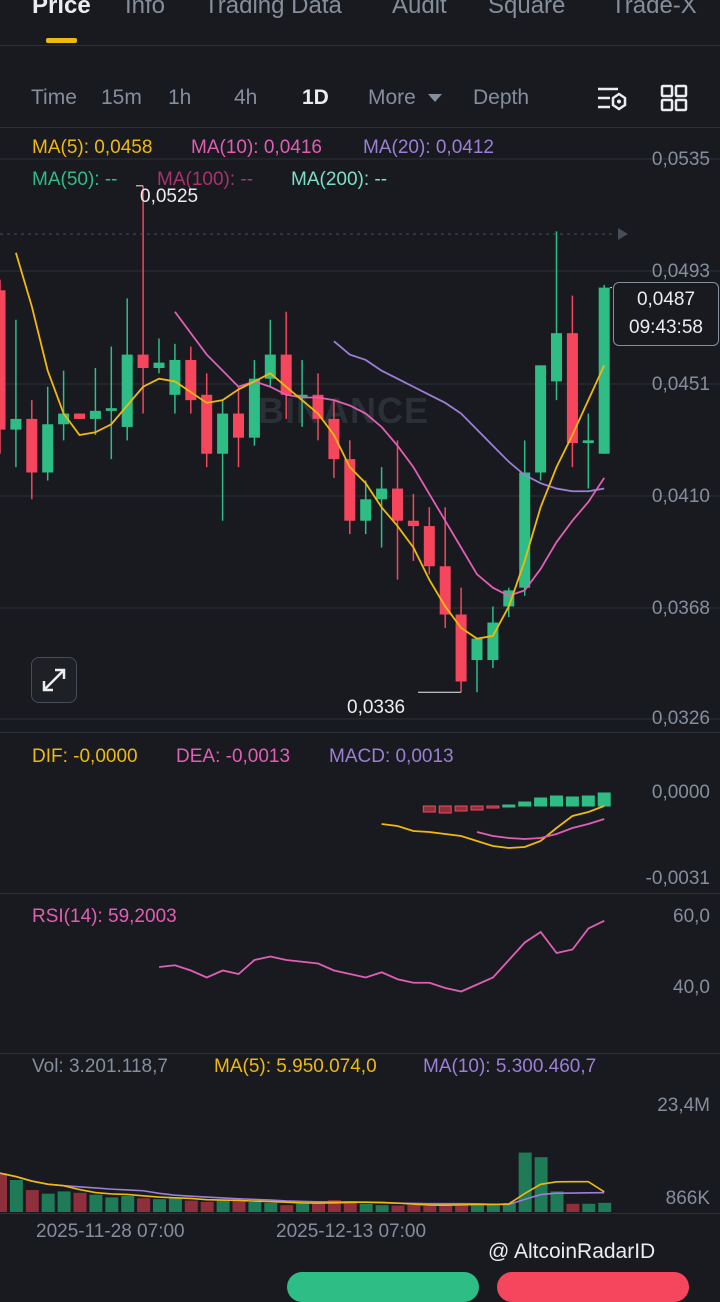  Describe the element at coordinates (351, 1231) in the screenshot. I see `time-axis-label: 2025-12-13 07:00` at that location.